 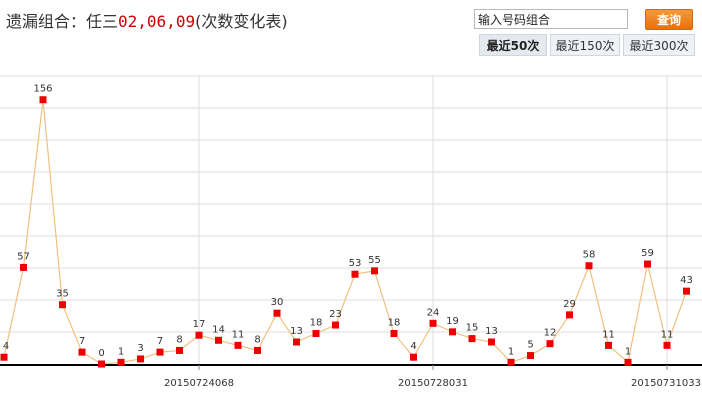 What do you see at coordinates (452, 321) in the screenshot?
I see `data-label: 19` at bounding box center [452, 321].